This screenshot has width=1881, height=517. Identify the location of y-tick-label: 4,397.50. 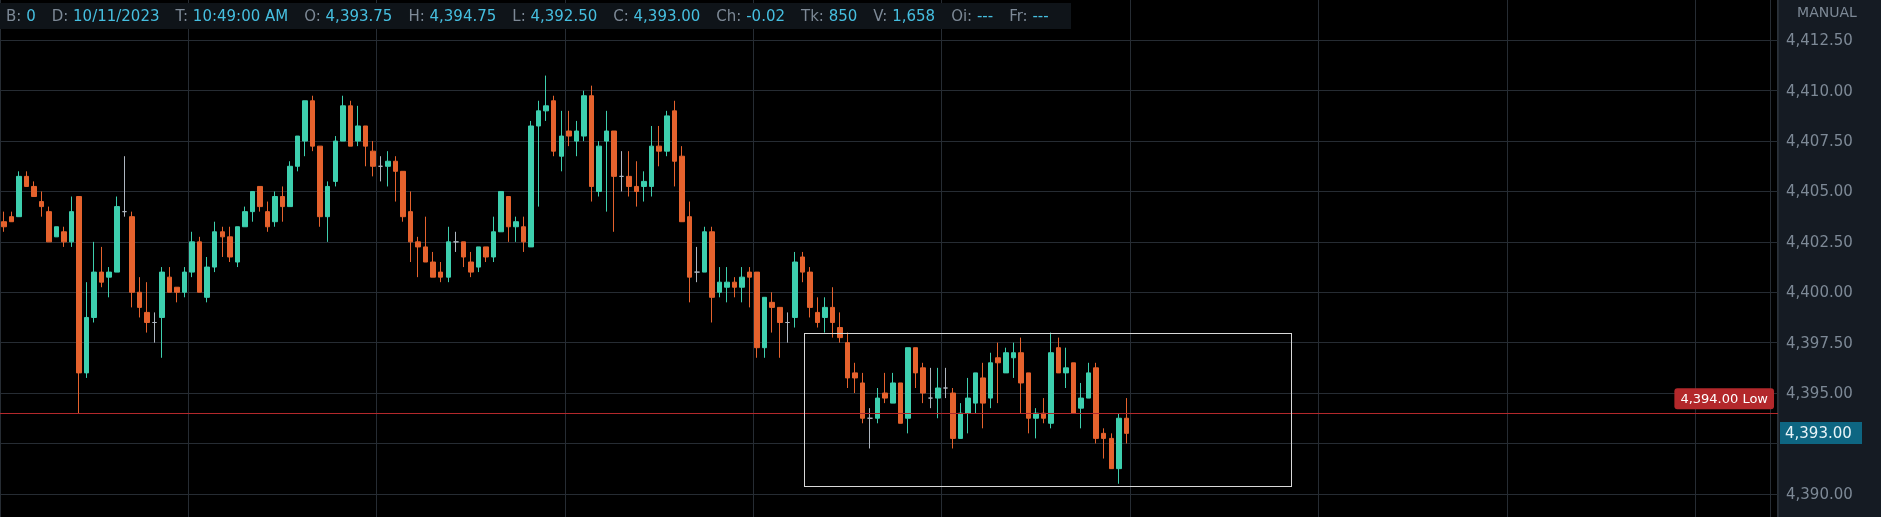
(1819, 342).